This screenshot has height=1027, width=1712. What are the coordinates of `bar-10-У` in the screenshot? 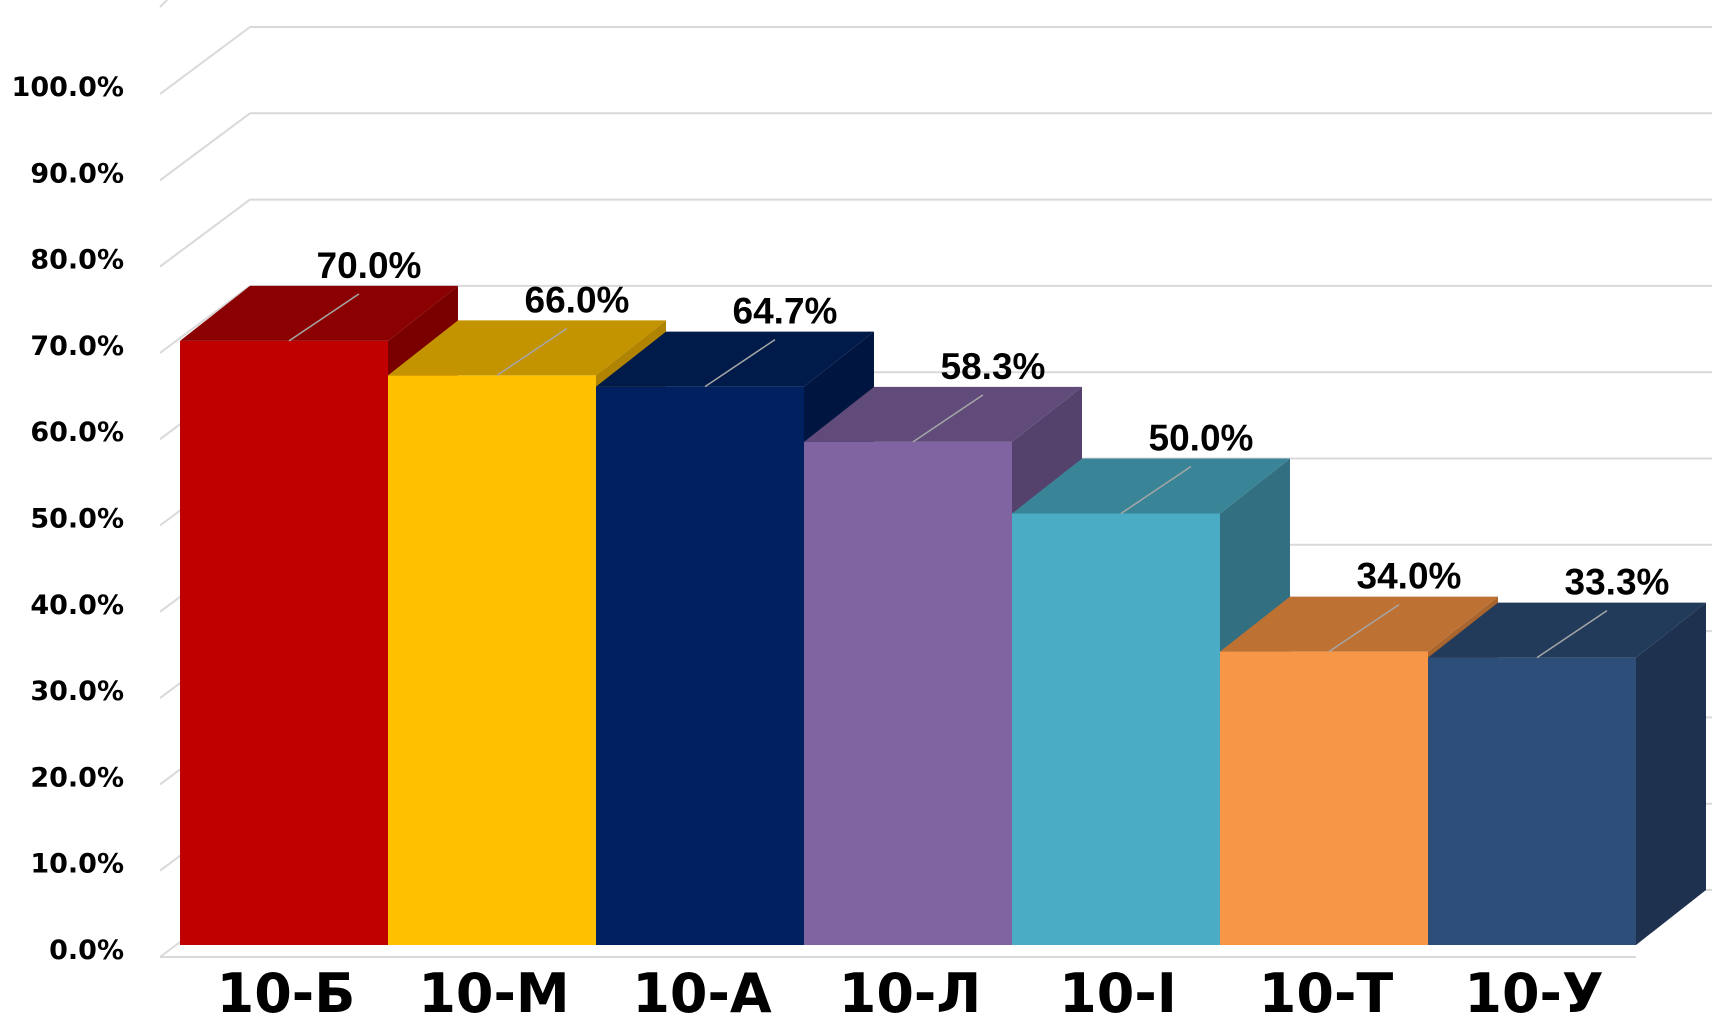 It's located at (1567, 773).